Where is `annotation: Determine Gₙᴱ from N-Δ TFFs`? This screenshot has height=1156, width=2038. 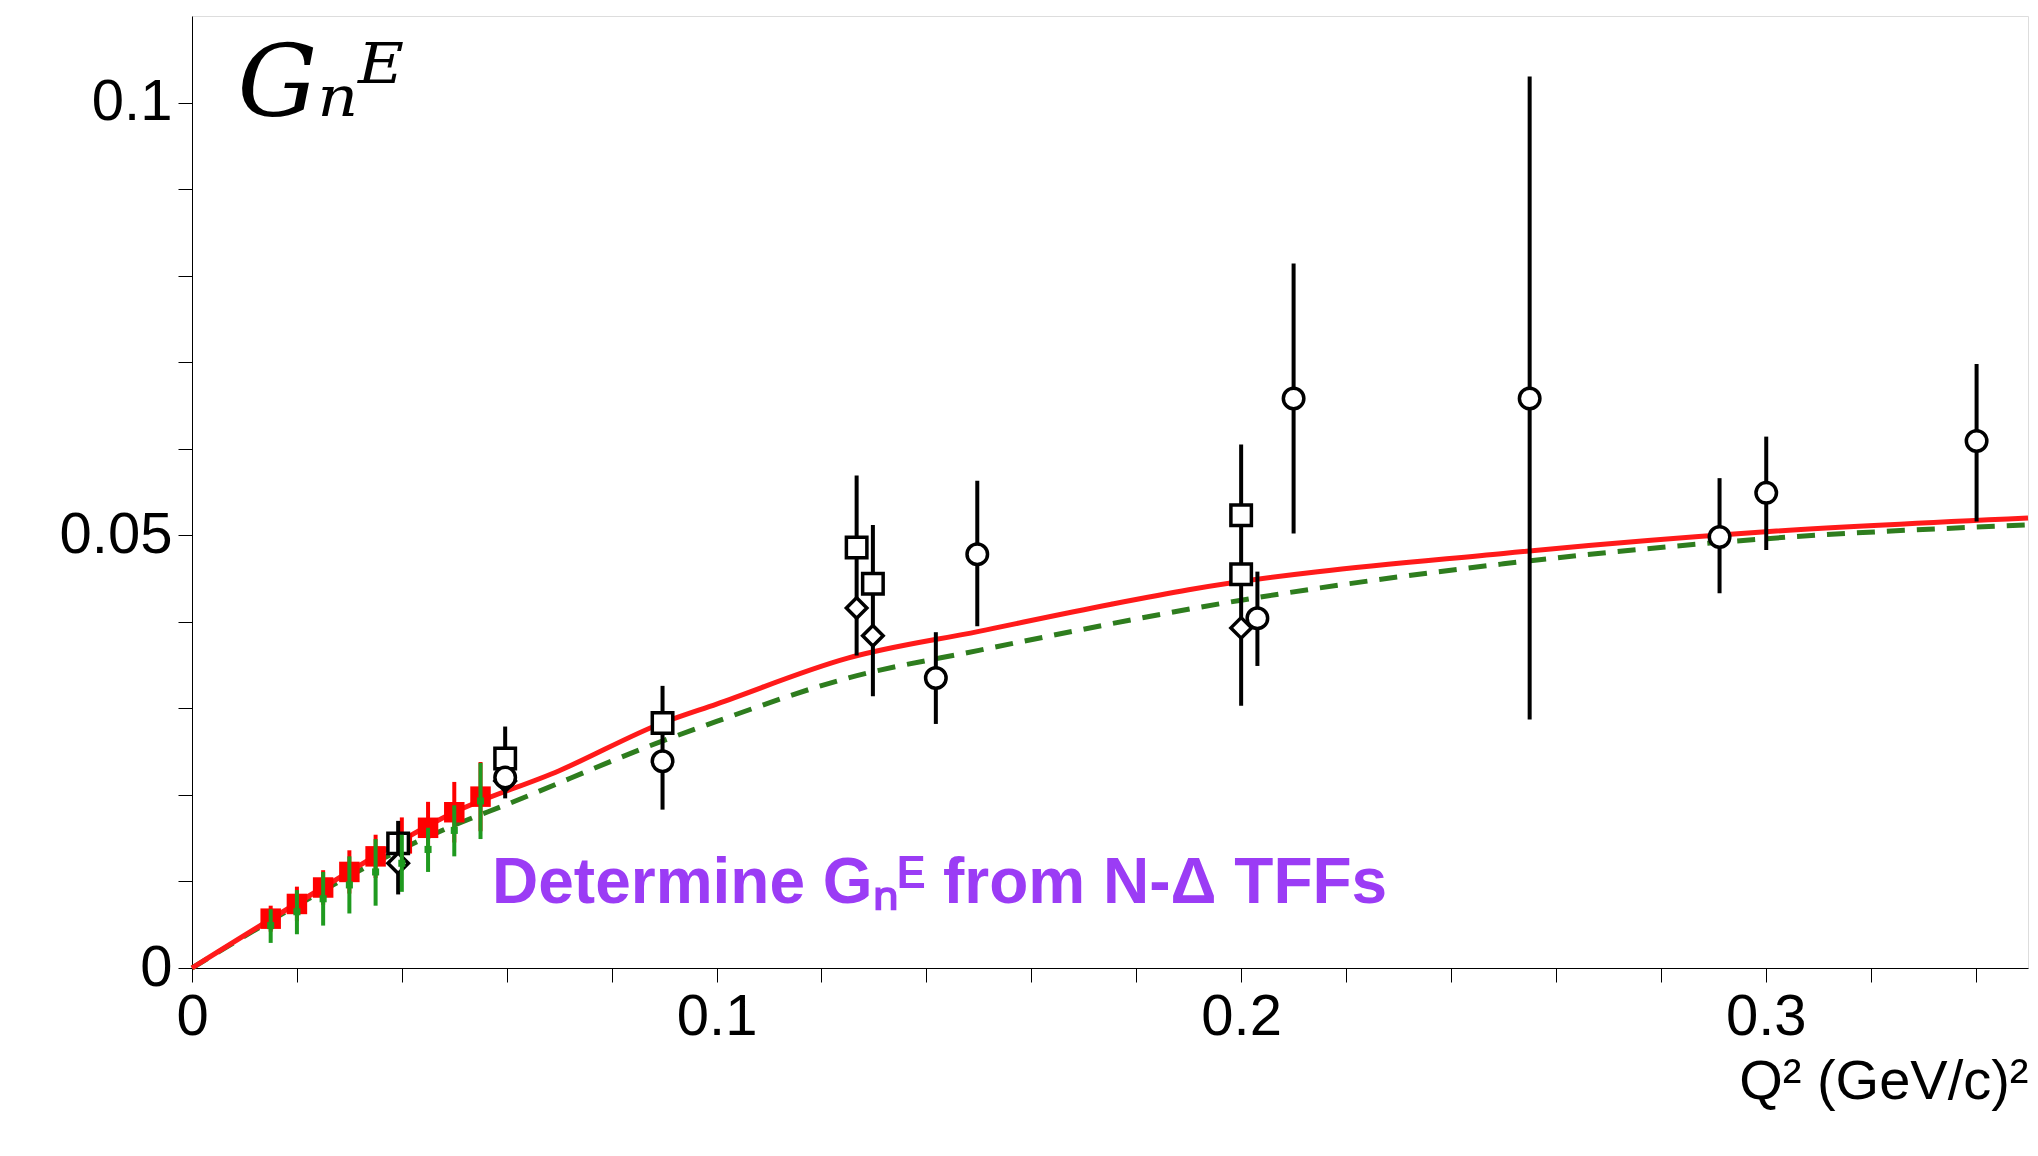
annotation: Determine Gₙᴱ from N-Δ TFFs is located at coordinates (940, 881).